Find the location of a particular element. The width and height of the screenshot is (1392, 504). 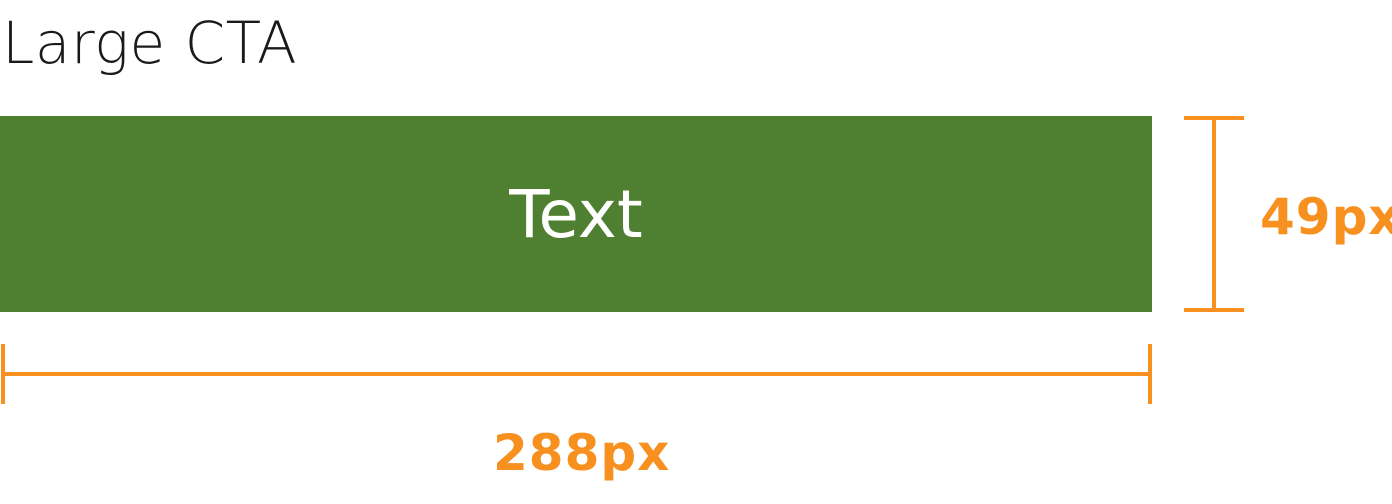

spec-title: Large CTA is located at coordinates (150, 43).